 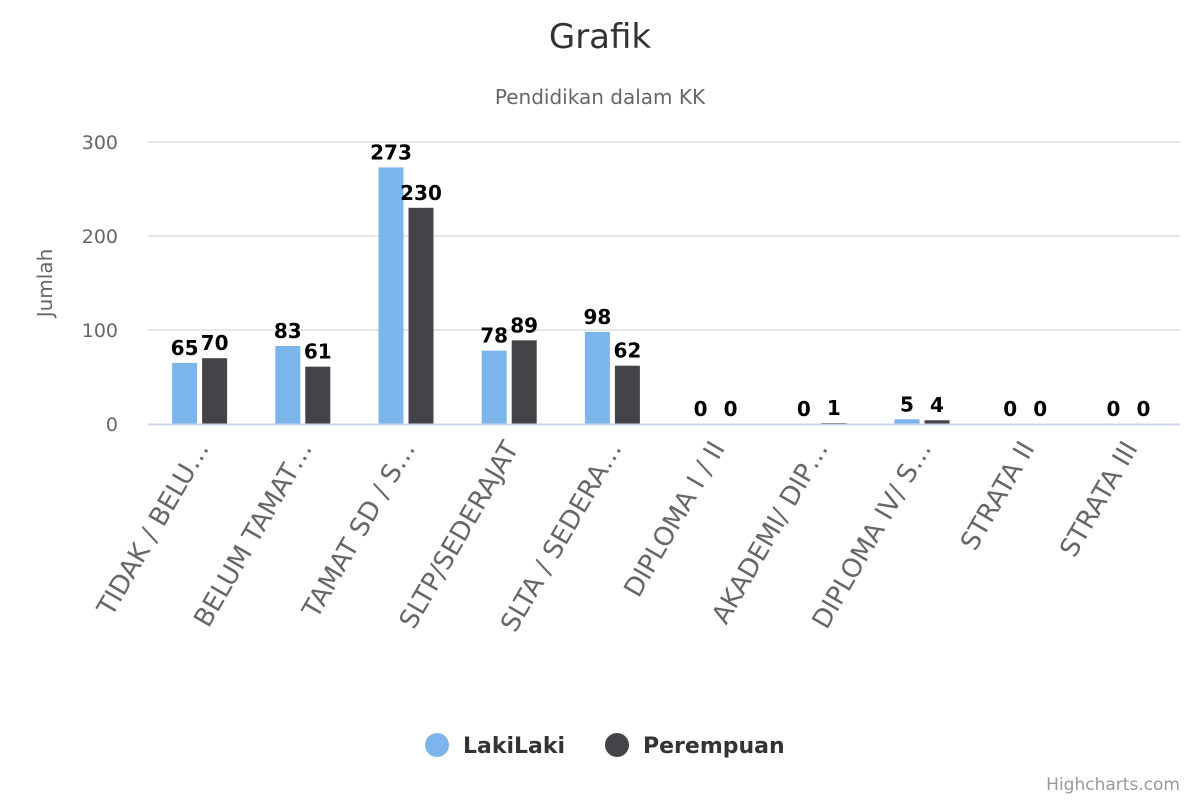 I want to click on data-label: 273, so click(x=391, y=152).